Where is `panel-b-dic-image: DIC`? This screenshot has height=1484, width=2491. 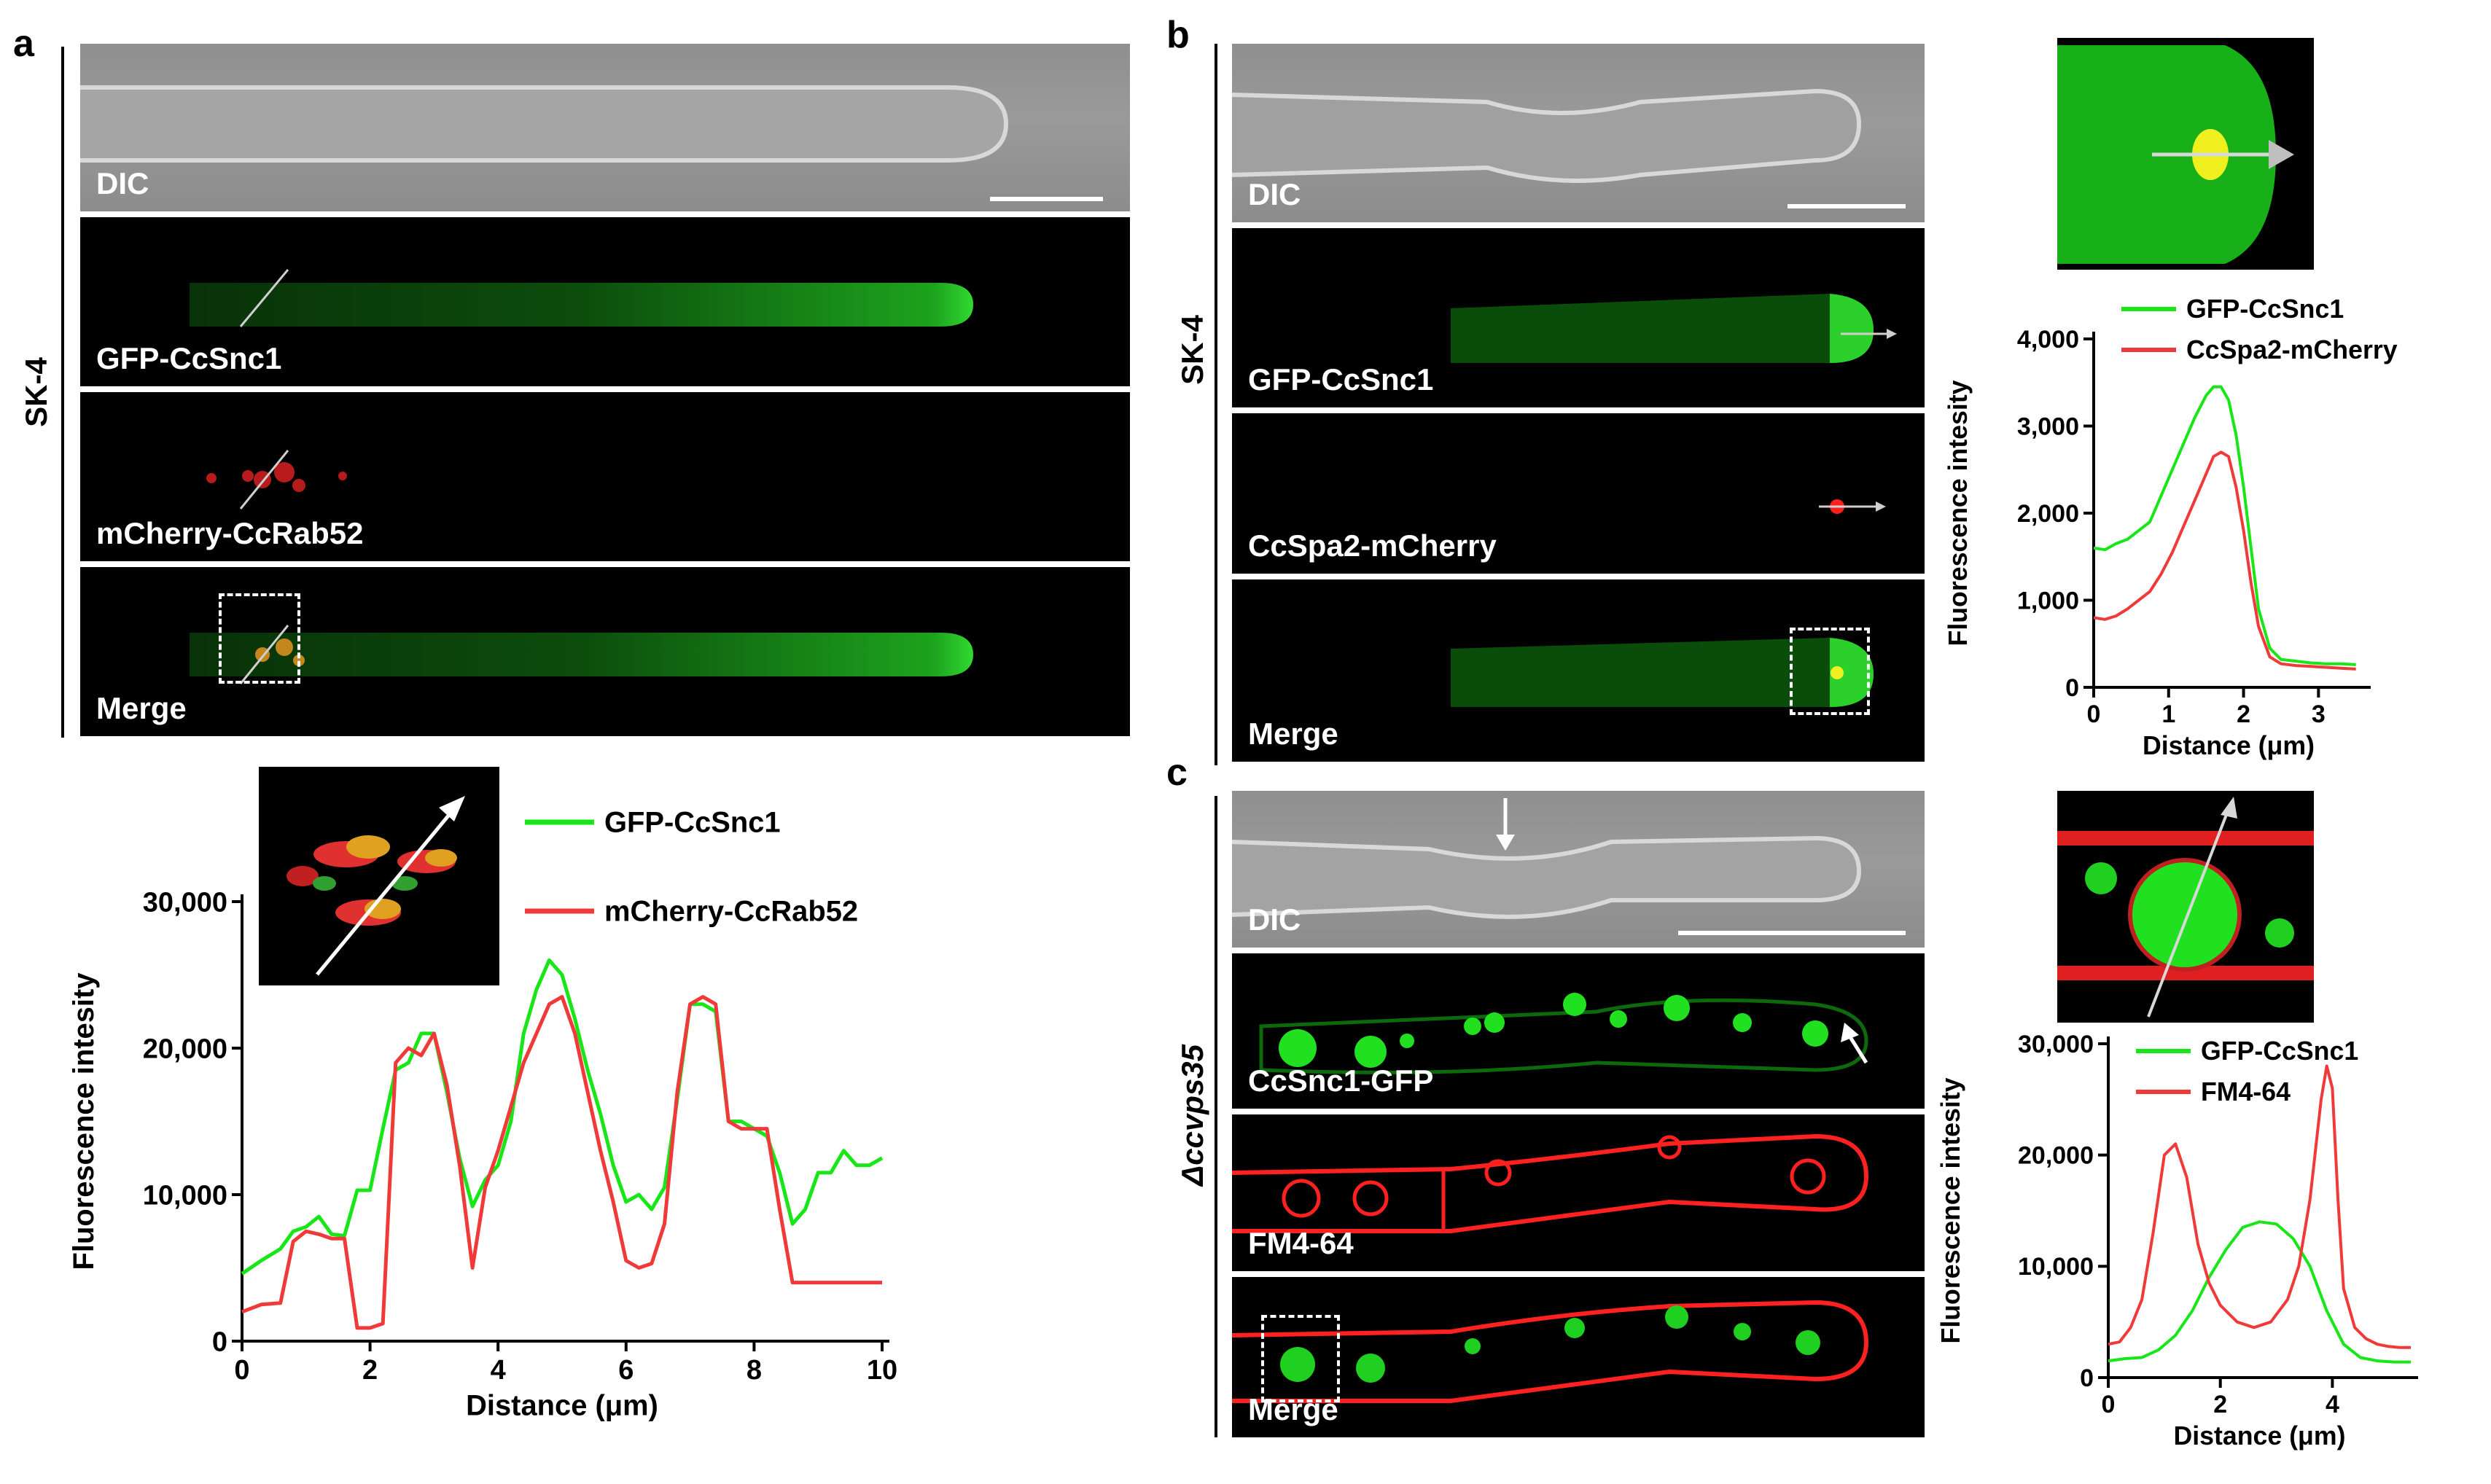
panel-b-dic-image: DIC is located at coordinates (1578, 133).